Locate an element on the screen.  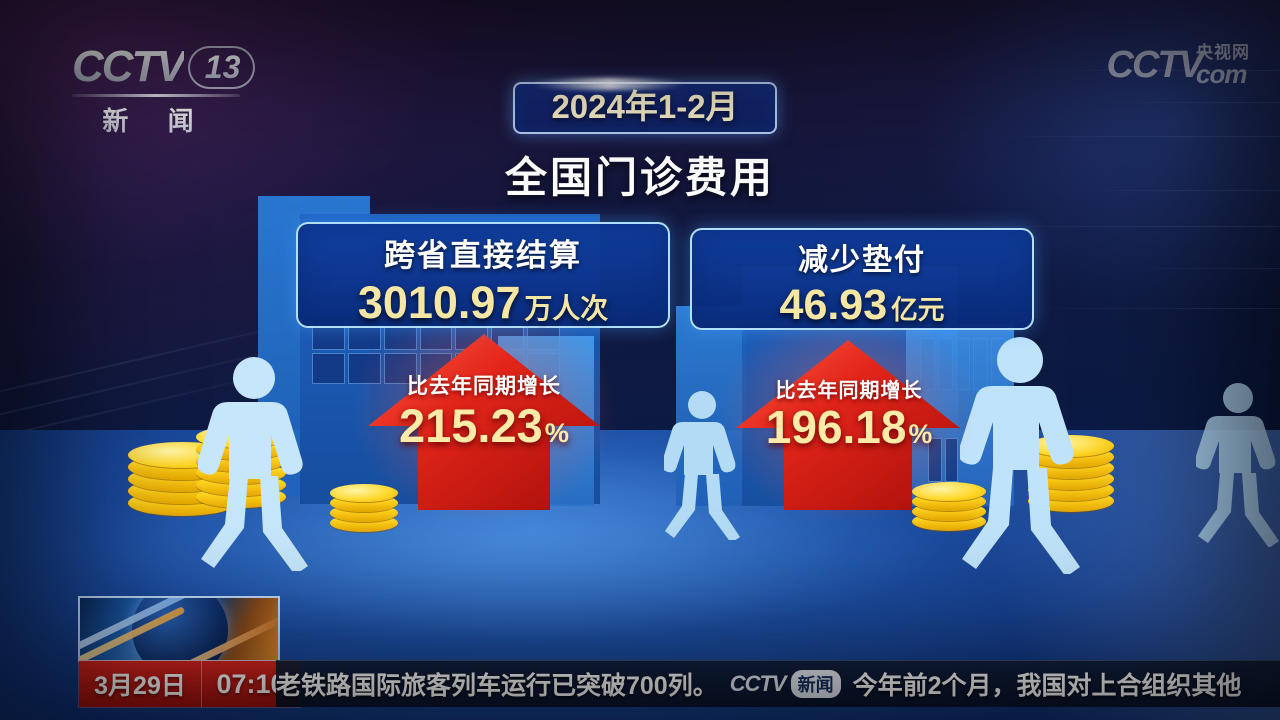
growth-value-right: 196.18% is located at coordinates (849, 427).